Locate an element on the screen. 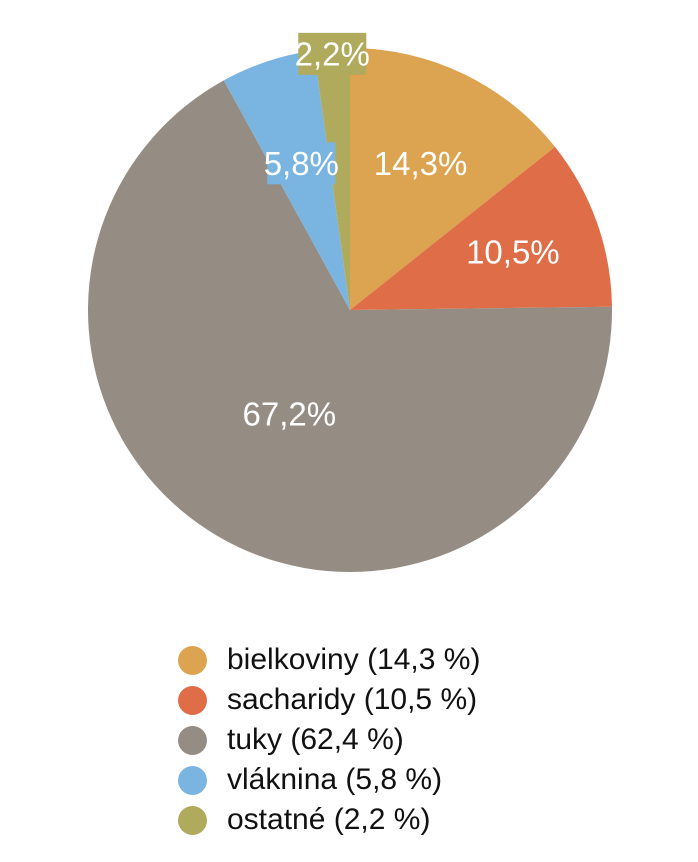  legend-label-1: sacharidy (10,5 %) is located at coordinates (352, 699).